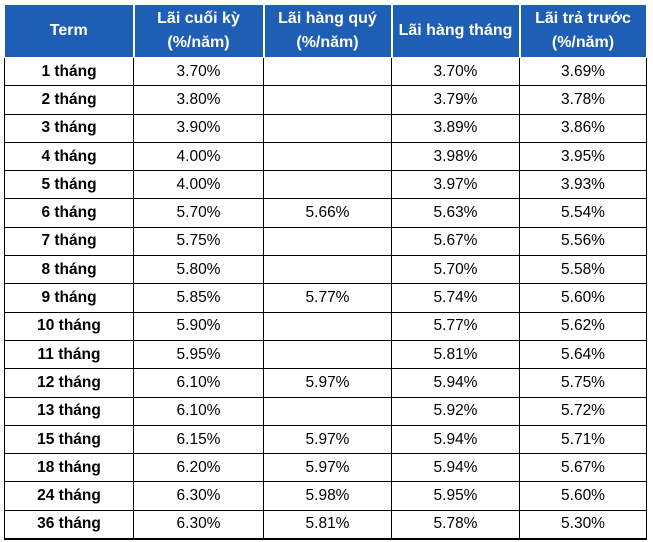  Describe the element at coordinates (583, 383) in the screenshot. I see `prepaid-rate-cell: 5.75%` at that location.